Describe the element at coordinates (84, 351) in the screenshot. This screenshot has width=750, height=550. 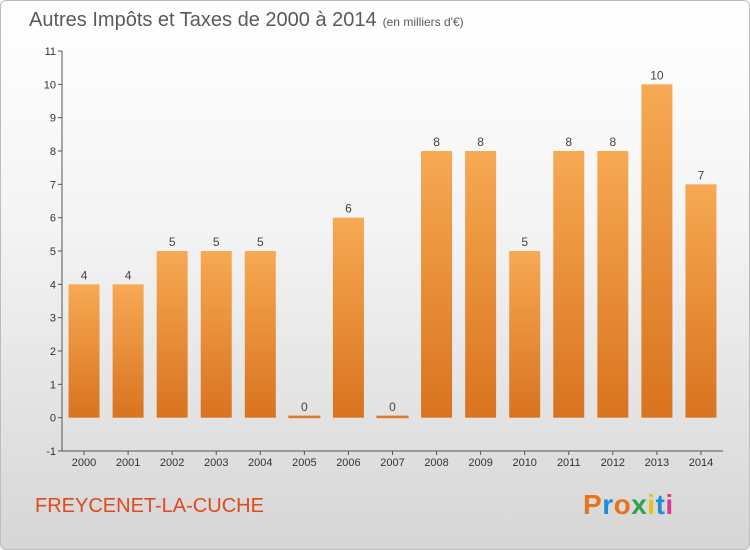
I see `bar-2000` at that location.